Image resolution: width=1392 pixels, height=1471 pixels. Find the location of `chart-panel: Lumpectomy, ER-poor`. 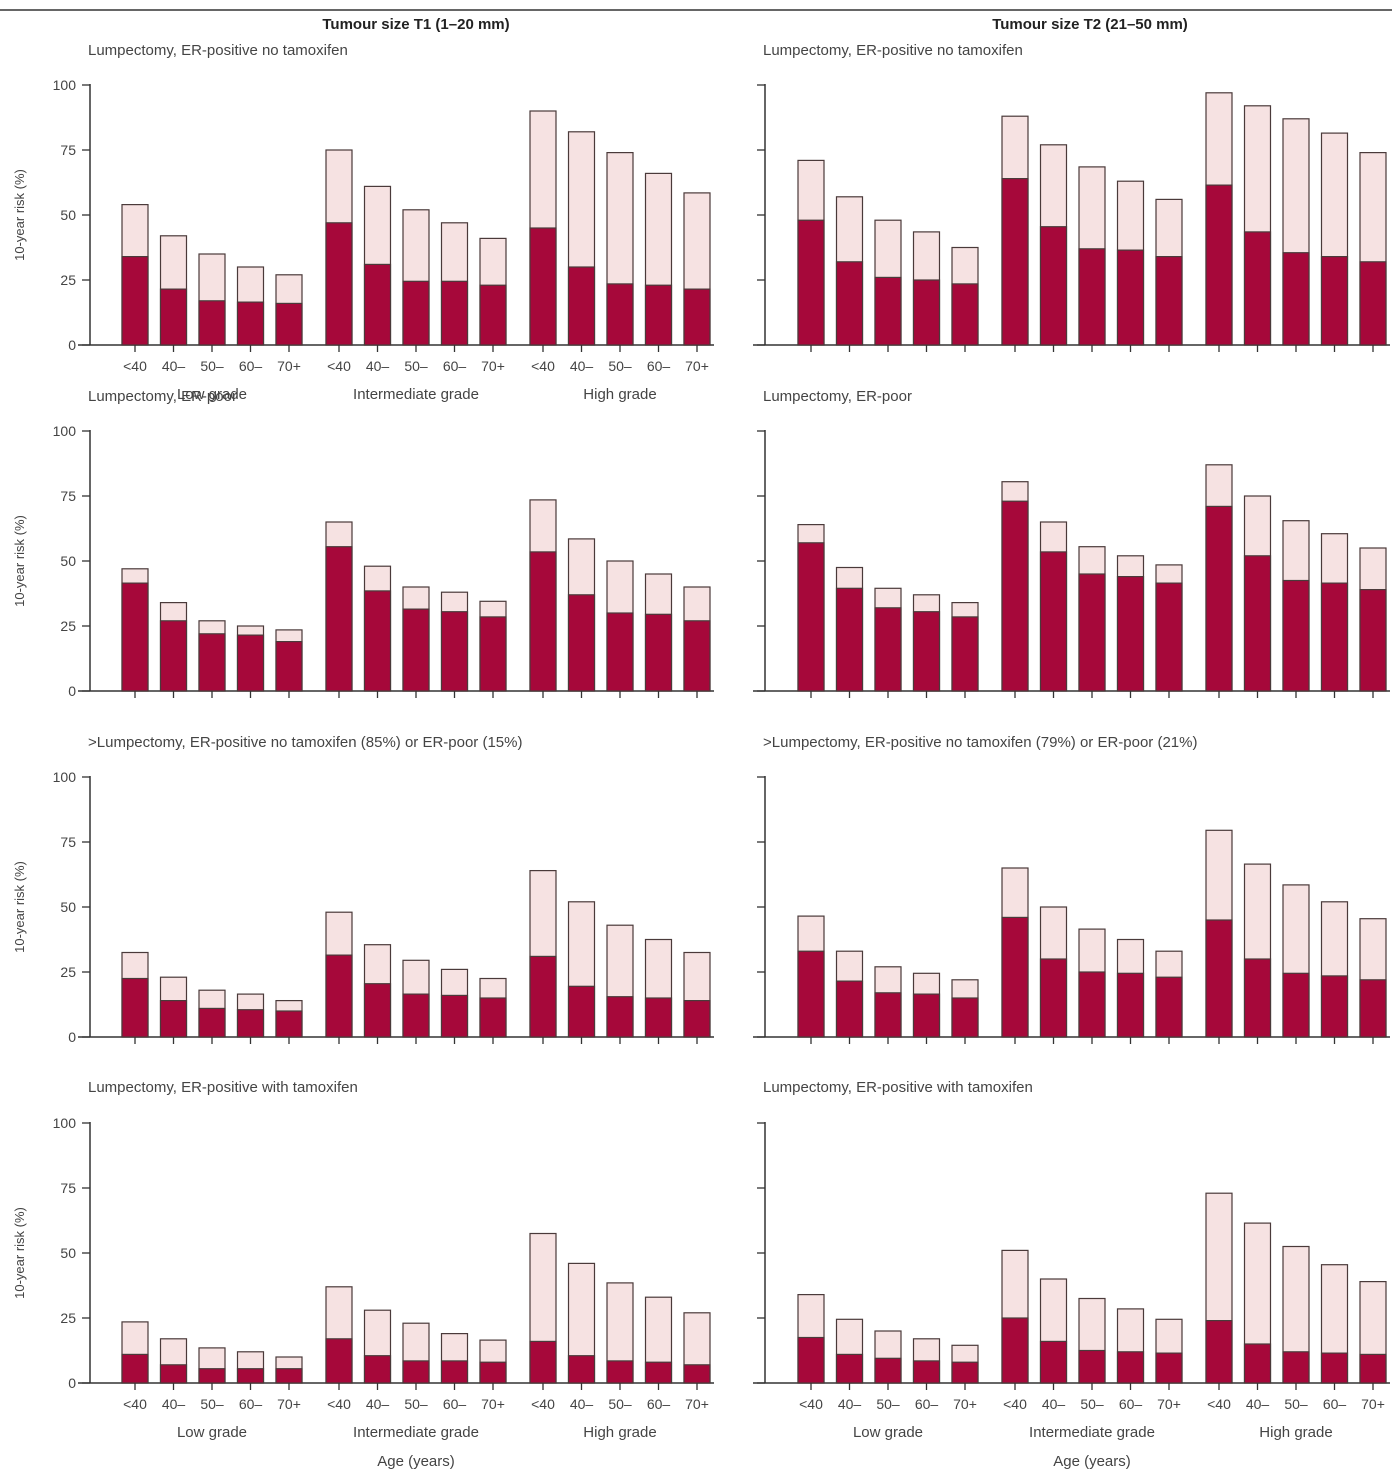

chart-panel: Lumpectomy, ER-poor is located at coordinates (1071, 543).